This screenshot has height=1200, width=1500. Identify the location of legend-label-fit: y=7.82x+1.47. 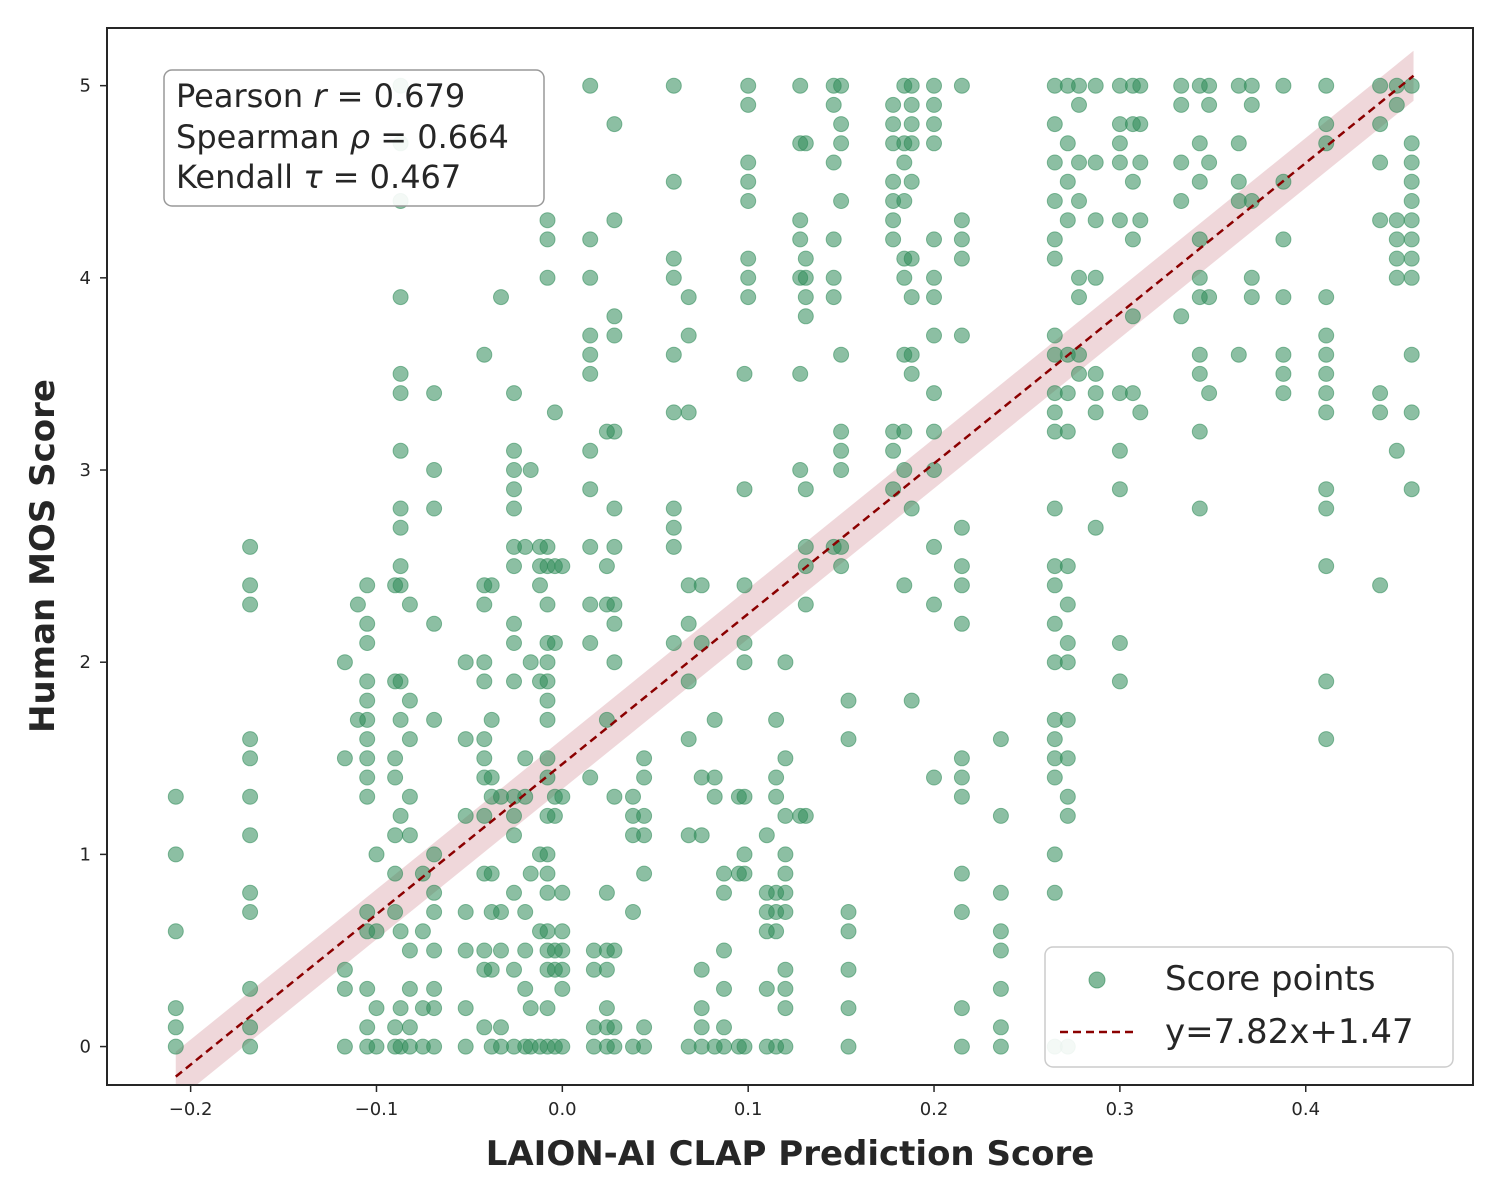
(1289, 1032).